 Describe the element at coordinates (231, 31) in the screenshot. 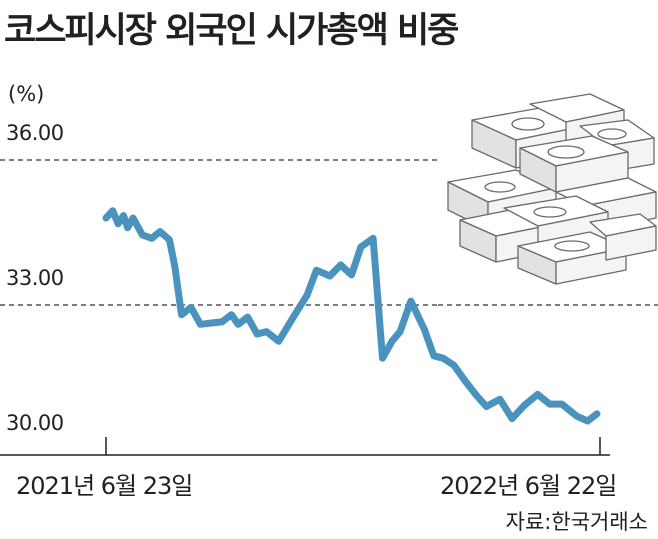

I see `chart-title: 코스피시장 외국인 시가총액 비중` at that location.